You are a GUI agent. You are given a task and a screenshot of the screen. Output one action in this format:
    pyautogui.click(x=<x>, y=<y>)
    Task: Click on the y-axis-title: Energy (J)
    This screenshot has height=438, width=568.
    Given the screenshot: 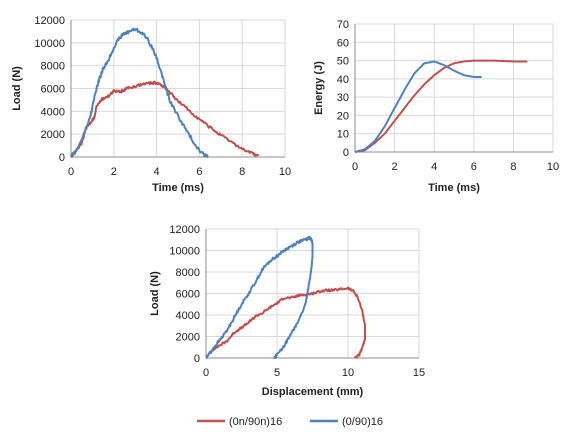 What is the action you would take?
    pyautogui.click(x=319, y=88)
    